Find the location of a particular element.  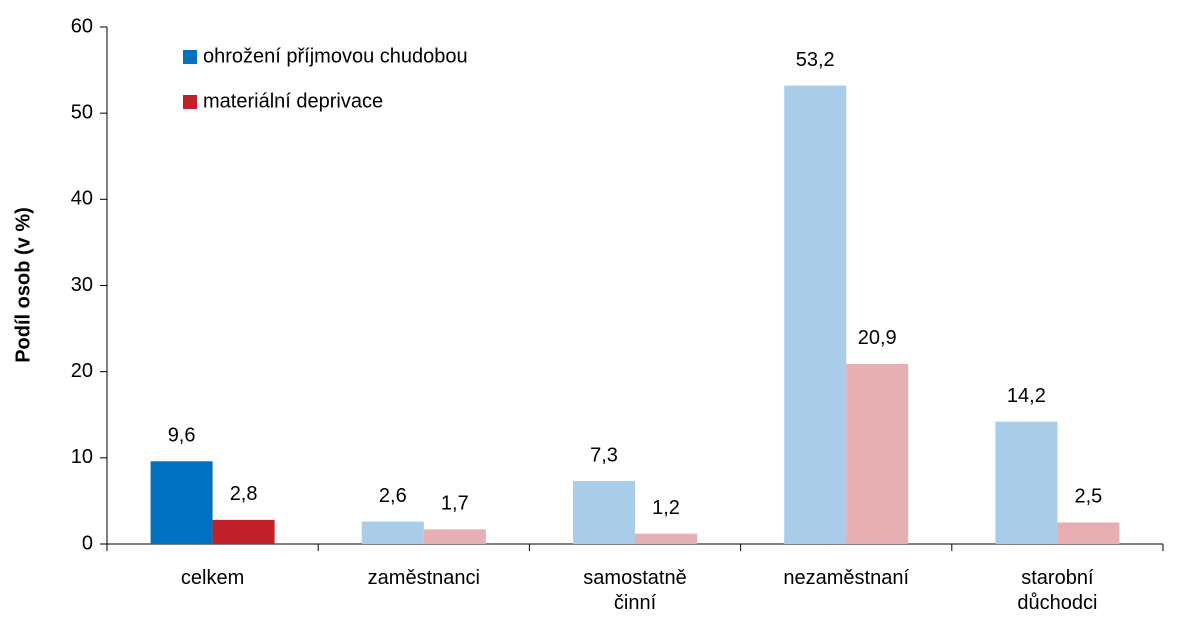

legend-label: materiální deprivace is located at coordinates (293, 101).